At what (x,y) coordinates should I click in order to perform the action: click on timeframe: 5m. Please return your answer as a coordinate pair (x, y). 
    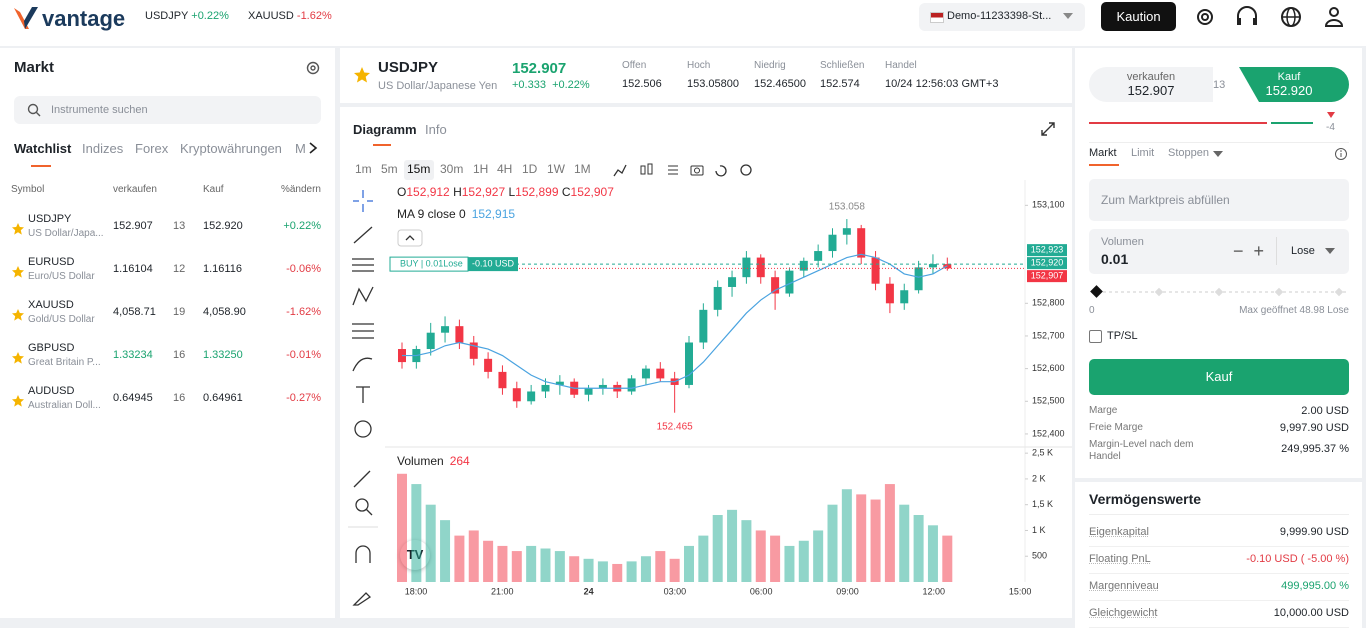
    Looking at the image, I should click on (389, 169).